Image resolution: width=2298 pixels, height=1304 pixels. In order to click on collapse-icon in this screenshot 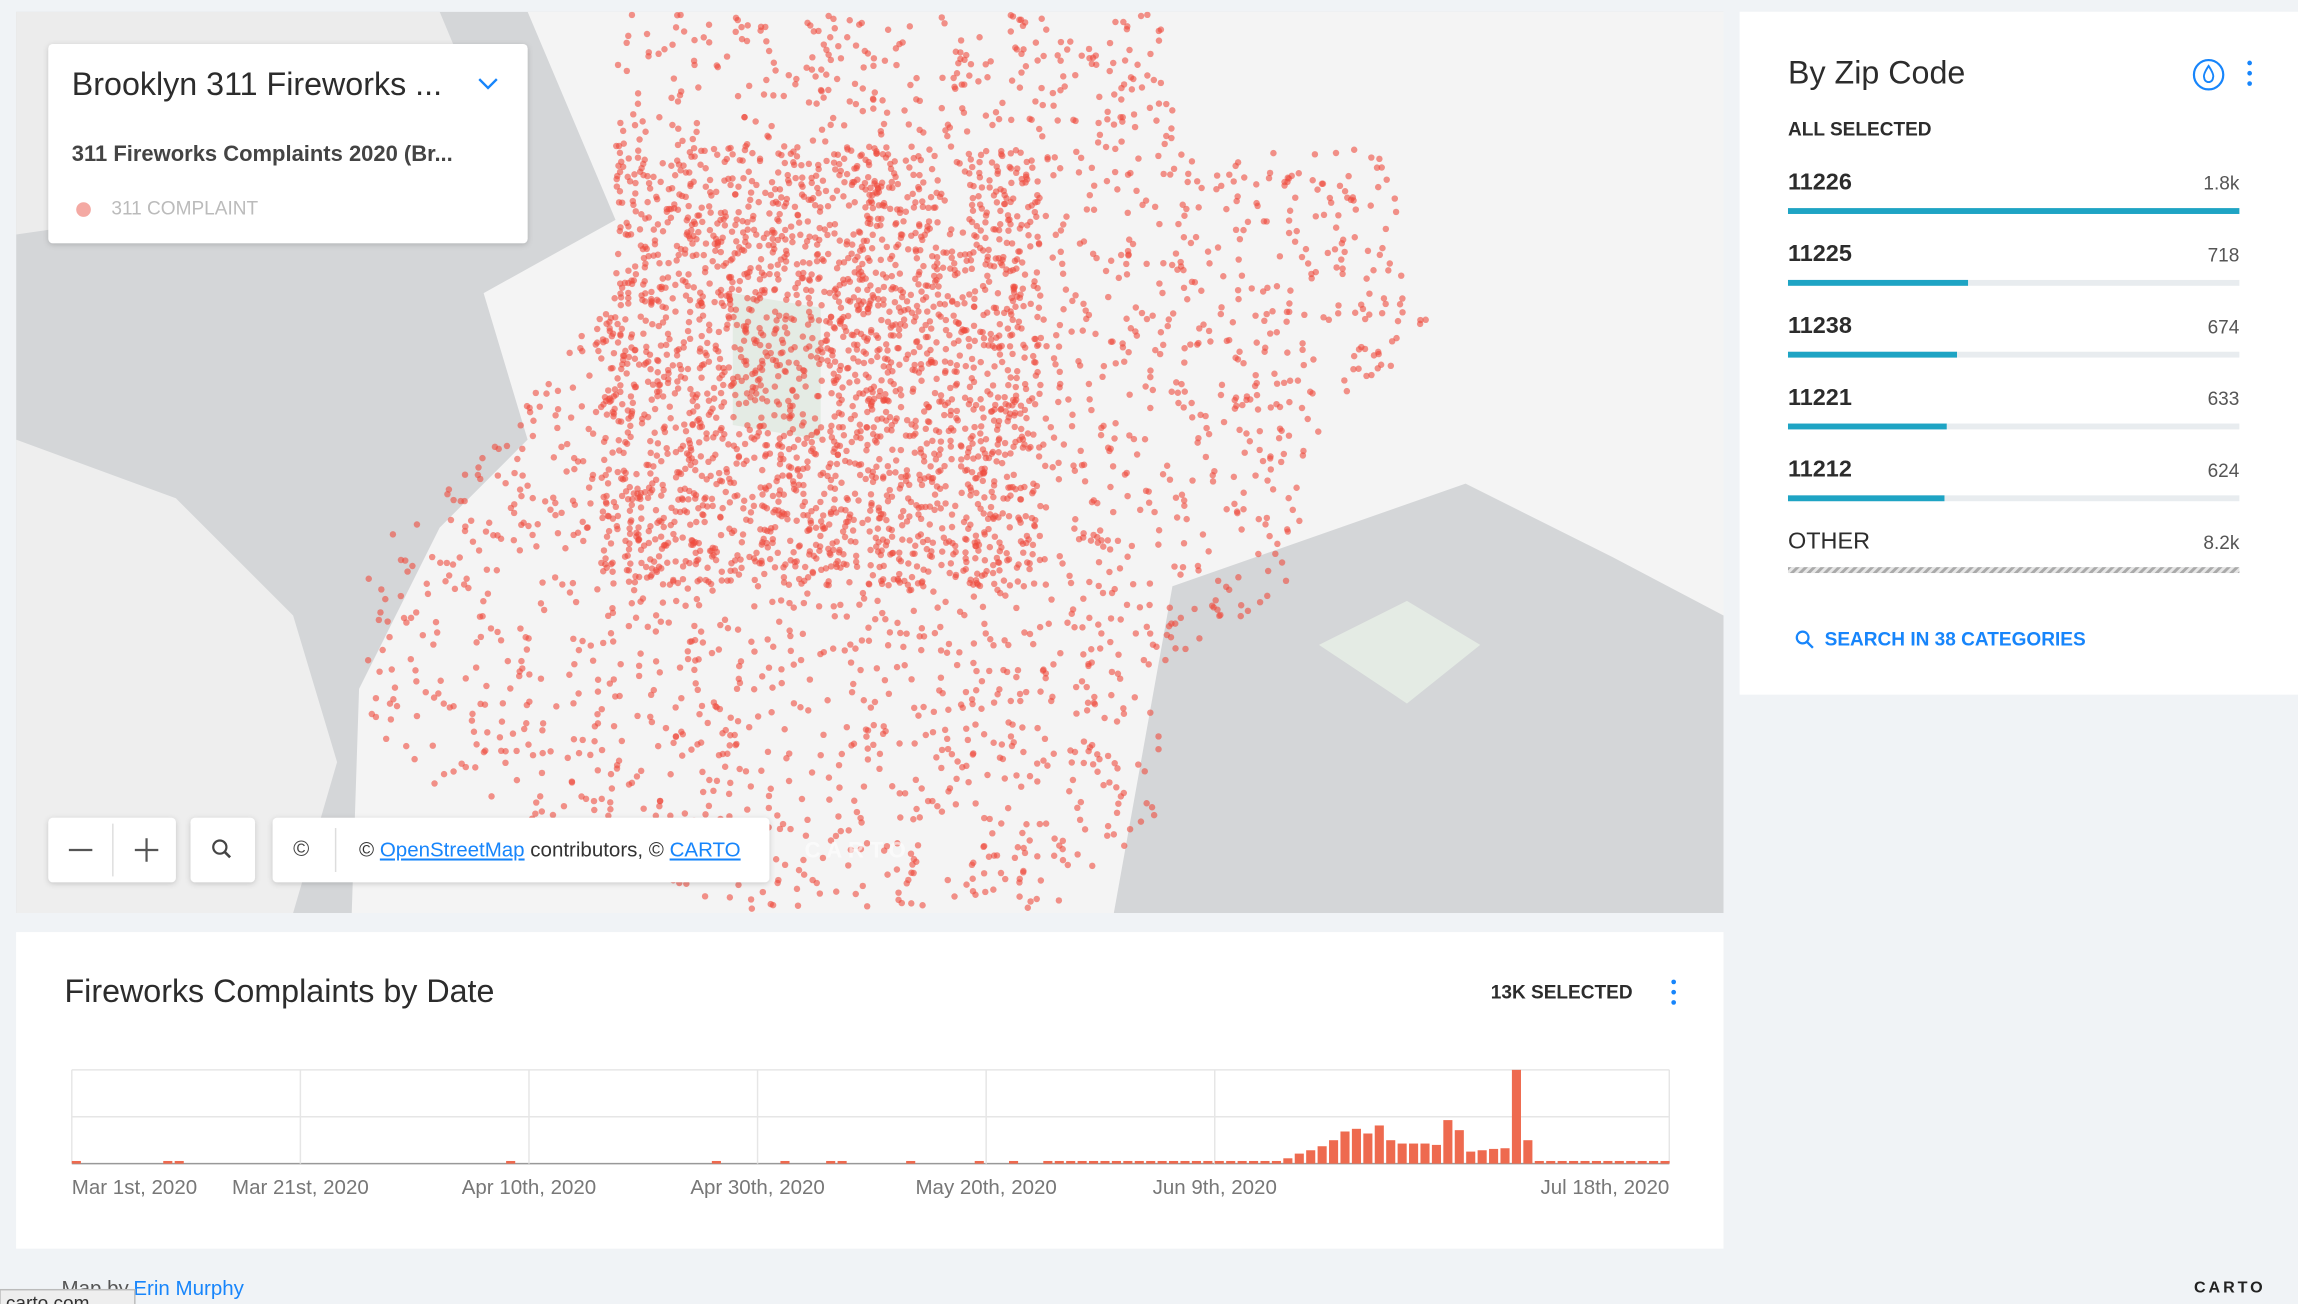, I will do `click(488, 84)`.